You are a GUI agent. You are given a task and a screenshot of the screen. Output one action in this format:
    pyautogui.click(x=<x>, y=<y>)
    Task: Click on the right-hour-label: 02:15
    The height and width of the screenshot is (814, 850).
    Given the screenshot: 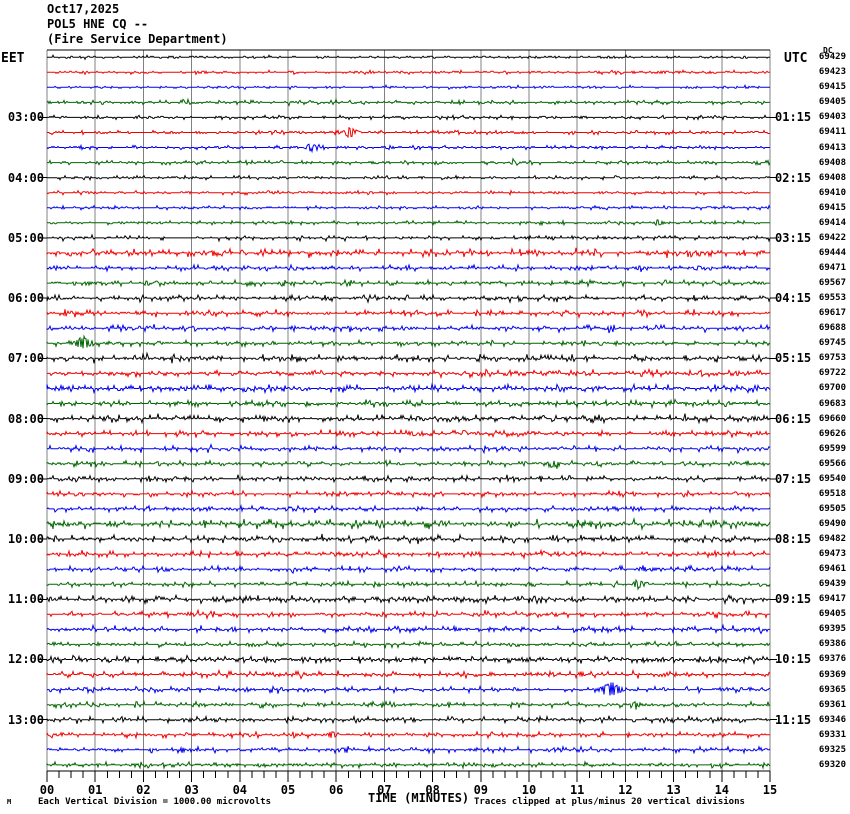 What is the action you would take?
    pyautogui.click(x=793, y=178)
    